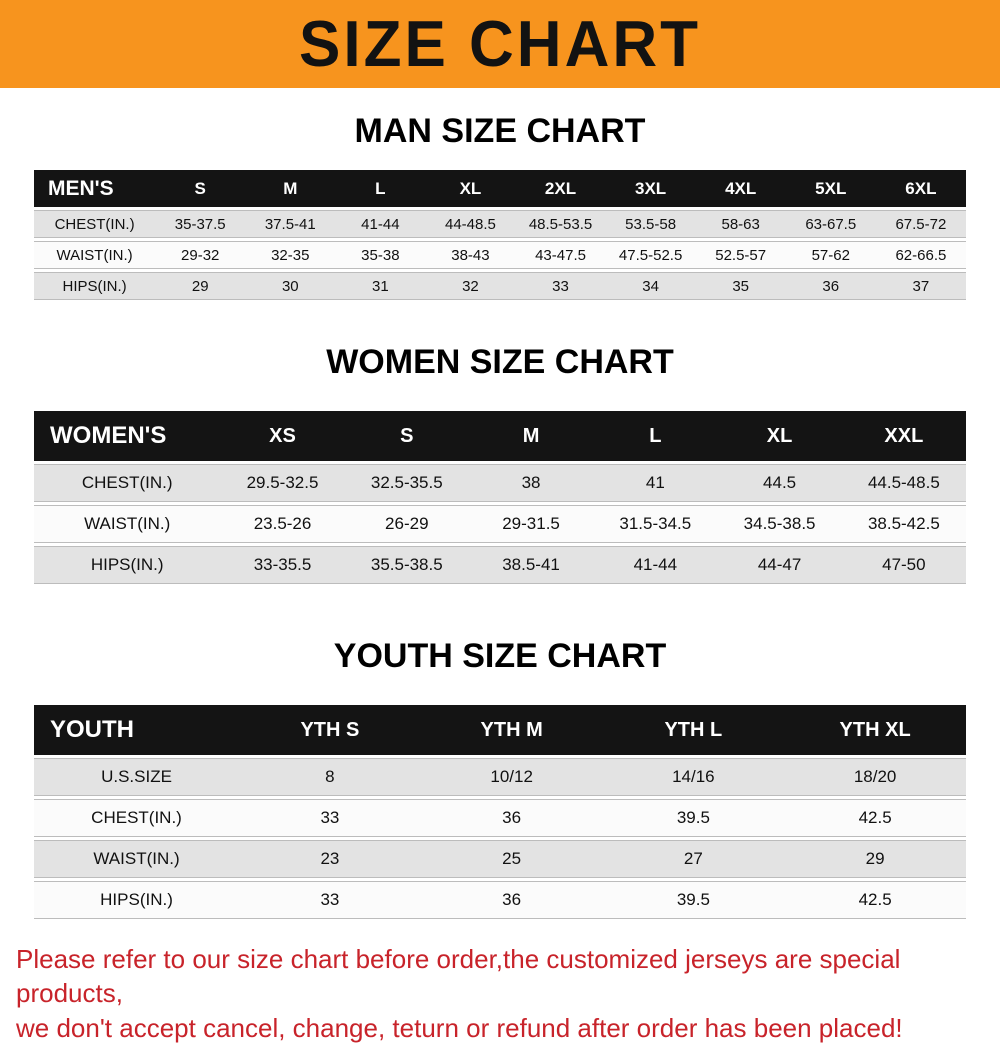  Describe the element at coordinates (693, 859) in the screenshot. I see `size-value-cell: 27` at that location.